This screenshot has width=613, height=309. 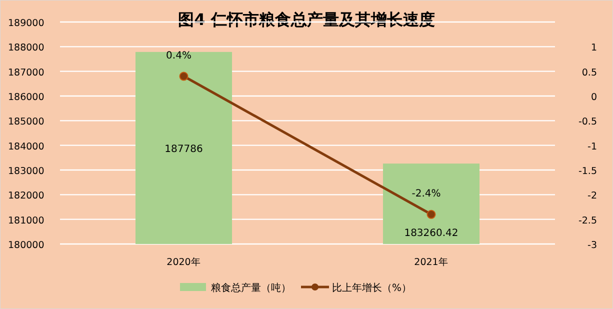 What do you see at coordinates (26, 122) in the screenshot?
I see `y-tick-label: 185000` at bounding box center [26, 122].